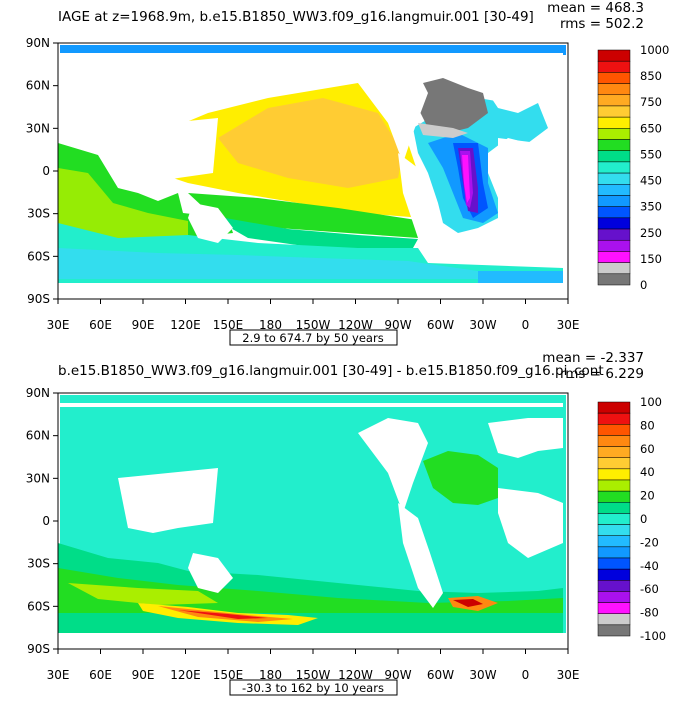 The width and height of the screenshot is (700, 704). I want to click on panel2-rms: rms = 6.229, so click(602, 374).